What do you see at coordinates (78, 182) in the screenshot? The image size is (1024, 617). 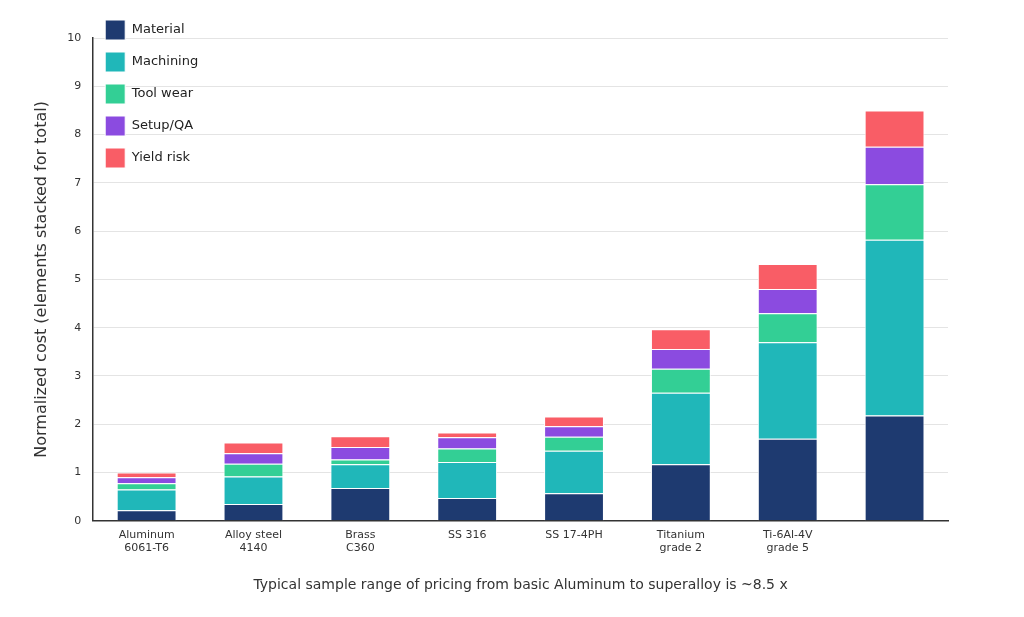 I see `y-tick-label: 7` at bounding box center [78, 182].